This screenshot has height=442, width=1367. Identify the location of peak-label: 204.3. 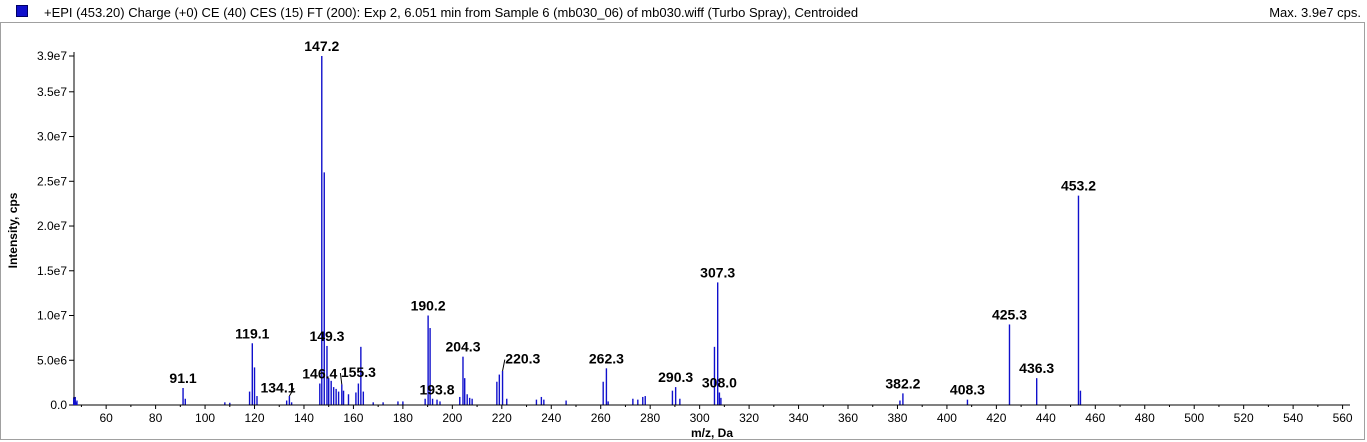
(462, 347).